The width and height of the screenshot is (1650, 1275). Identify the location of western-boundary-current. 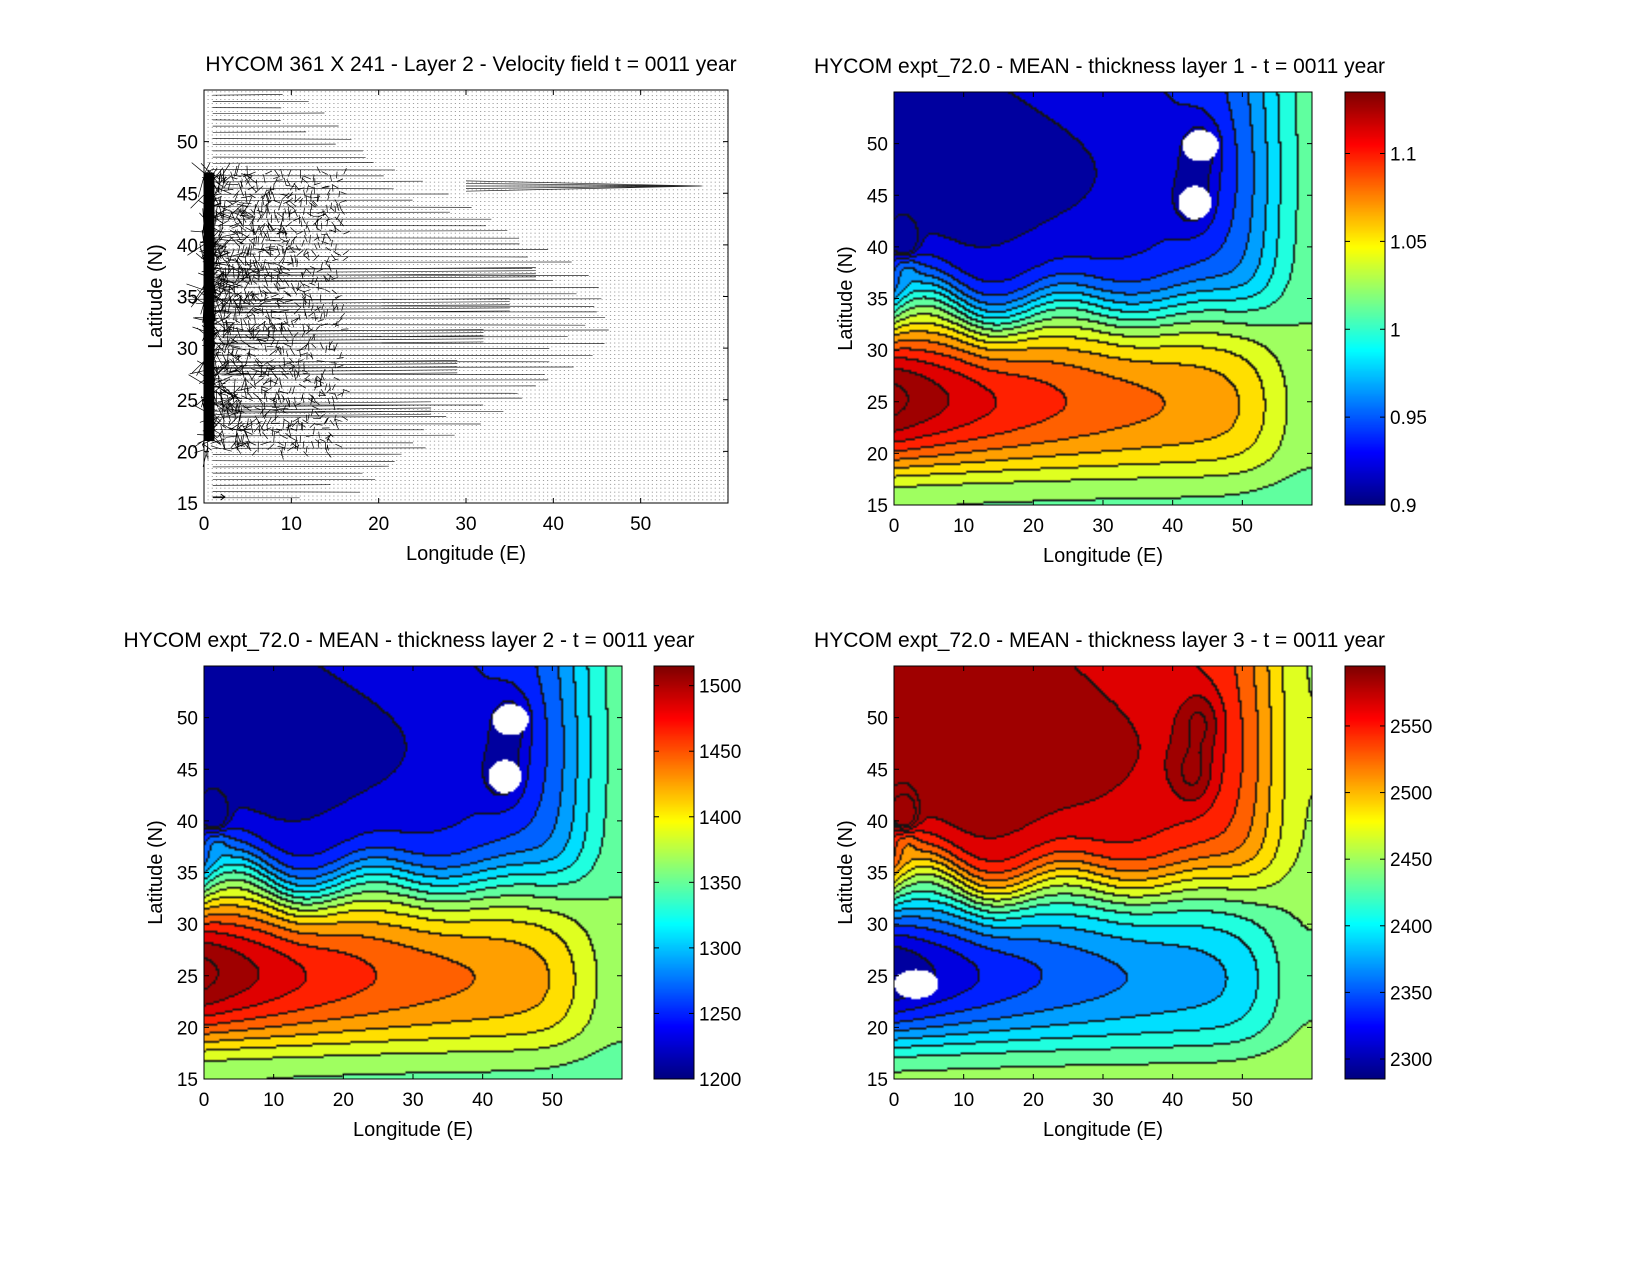
(209, 307).